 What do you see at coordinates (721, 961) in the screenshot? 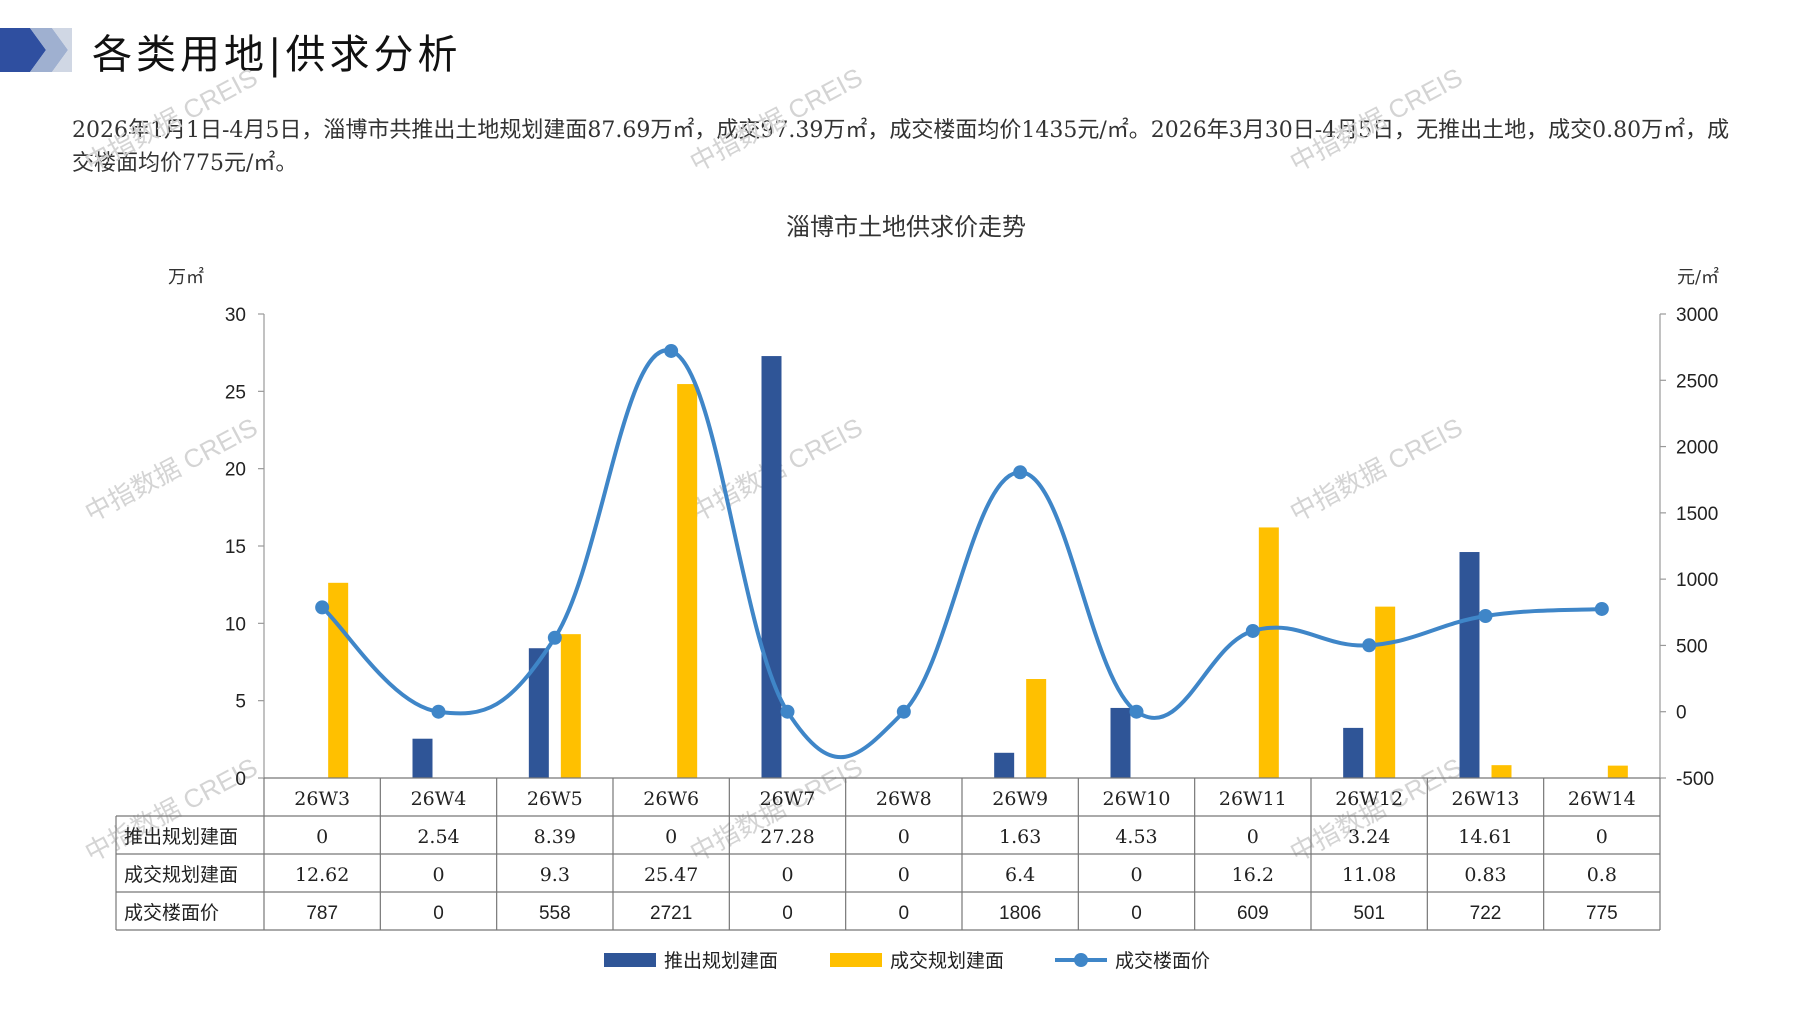
I see `legend-label: 推出规划建面` at bounding box center [721, 961].